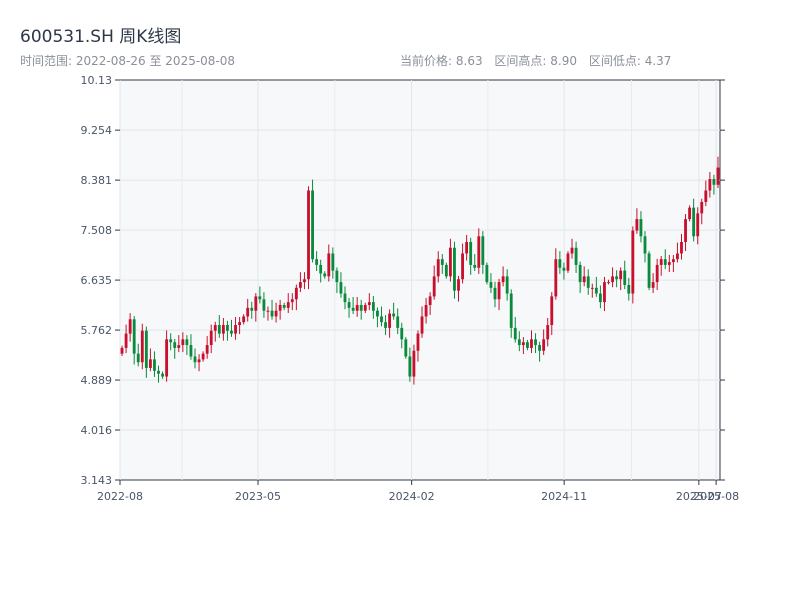 The height and width of the screenshot is (600, 800). I want to click on page-title: 600531.SH 周K线图, so click(101, 37).